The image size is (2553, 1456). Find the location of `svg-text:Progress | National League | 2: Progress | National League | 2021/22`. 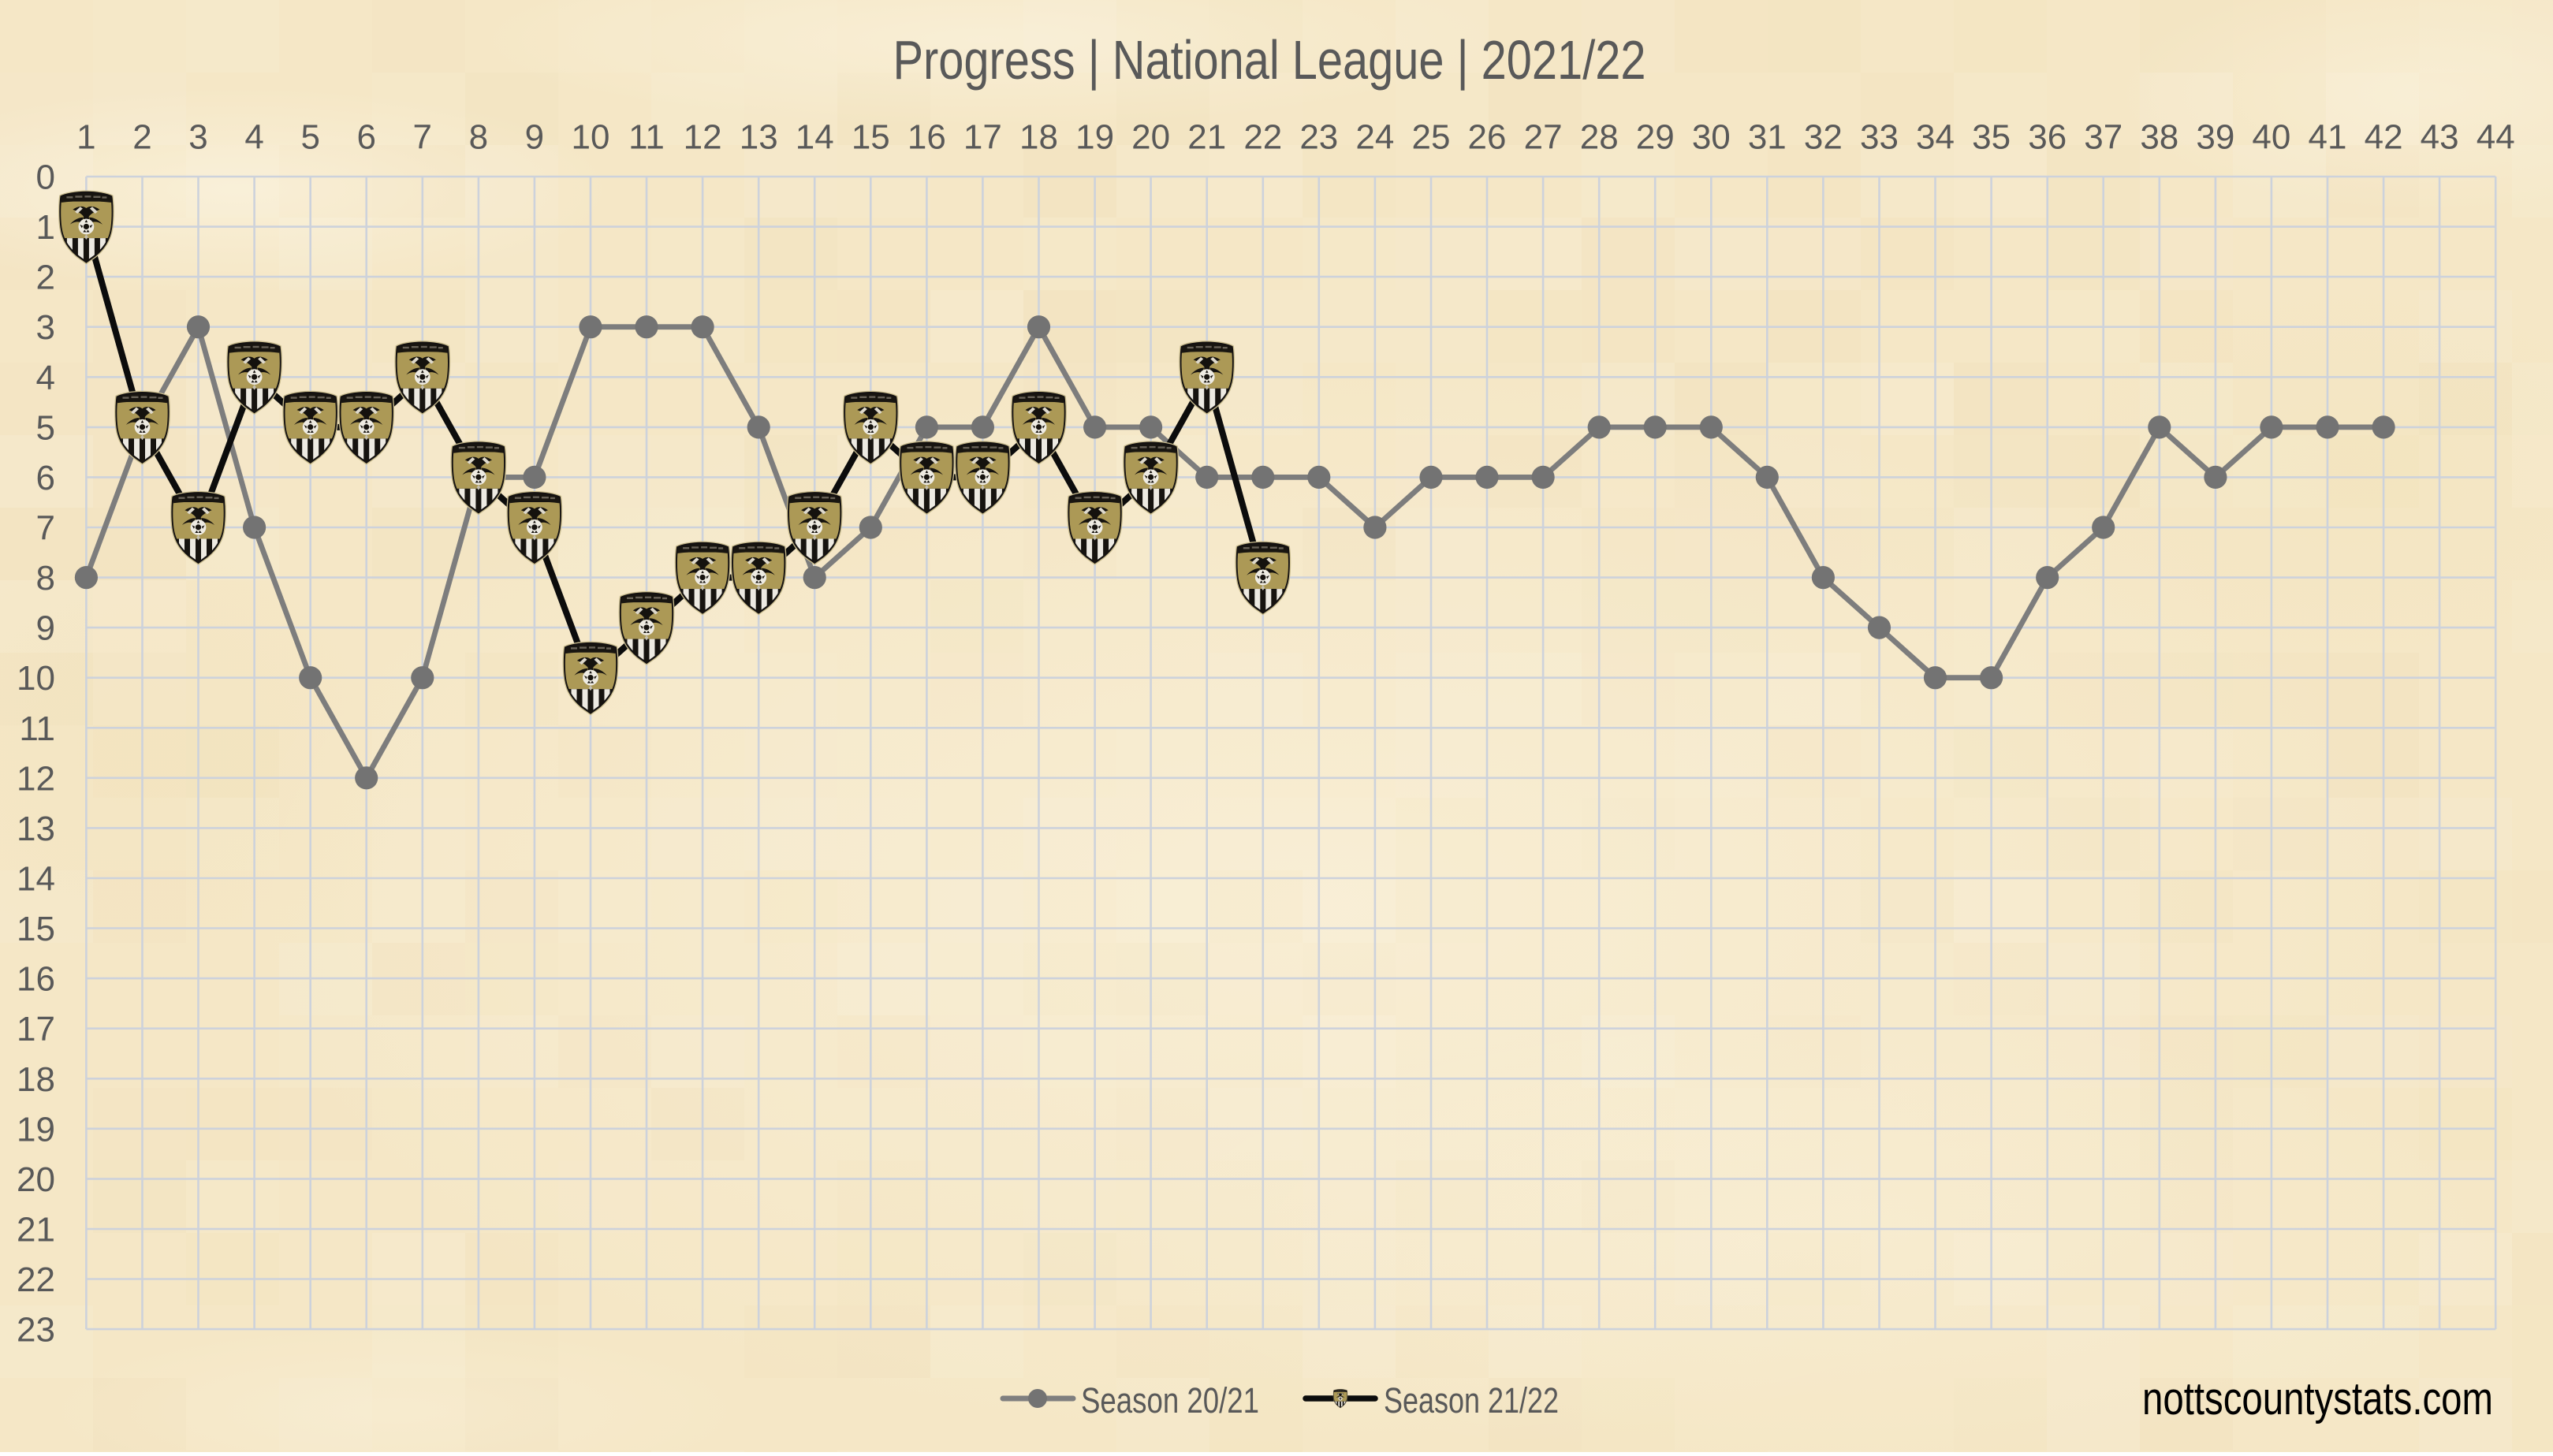

svg-text:Progress | National League | 2: Progress | National League | 2021/22 is located at coordinates (1269, 60).